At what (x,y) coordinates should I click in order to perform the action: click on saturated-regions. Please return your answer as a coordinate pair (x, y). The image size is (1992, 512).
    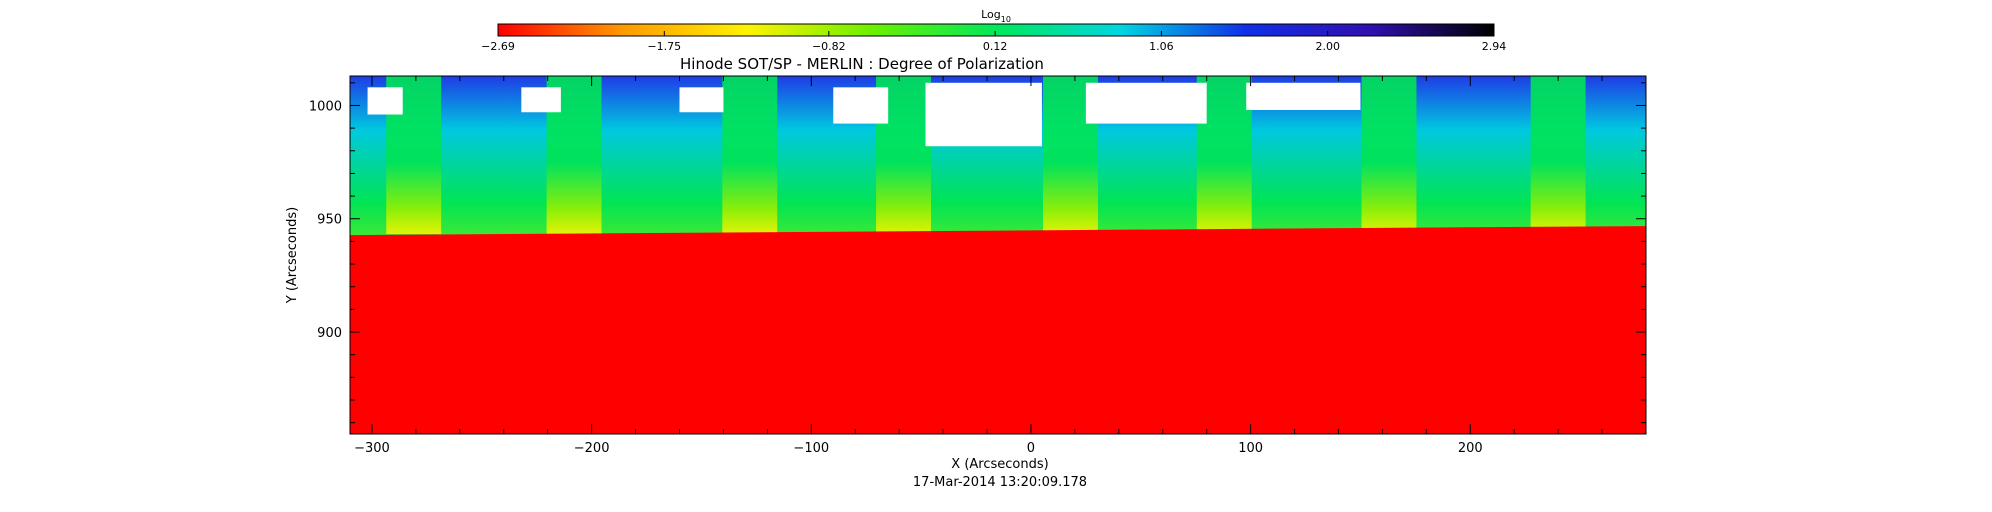
    Looking at the image, I should click on (864, 114).